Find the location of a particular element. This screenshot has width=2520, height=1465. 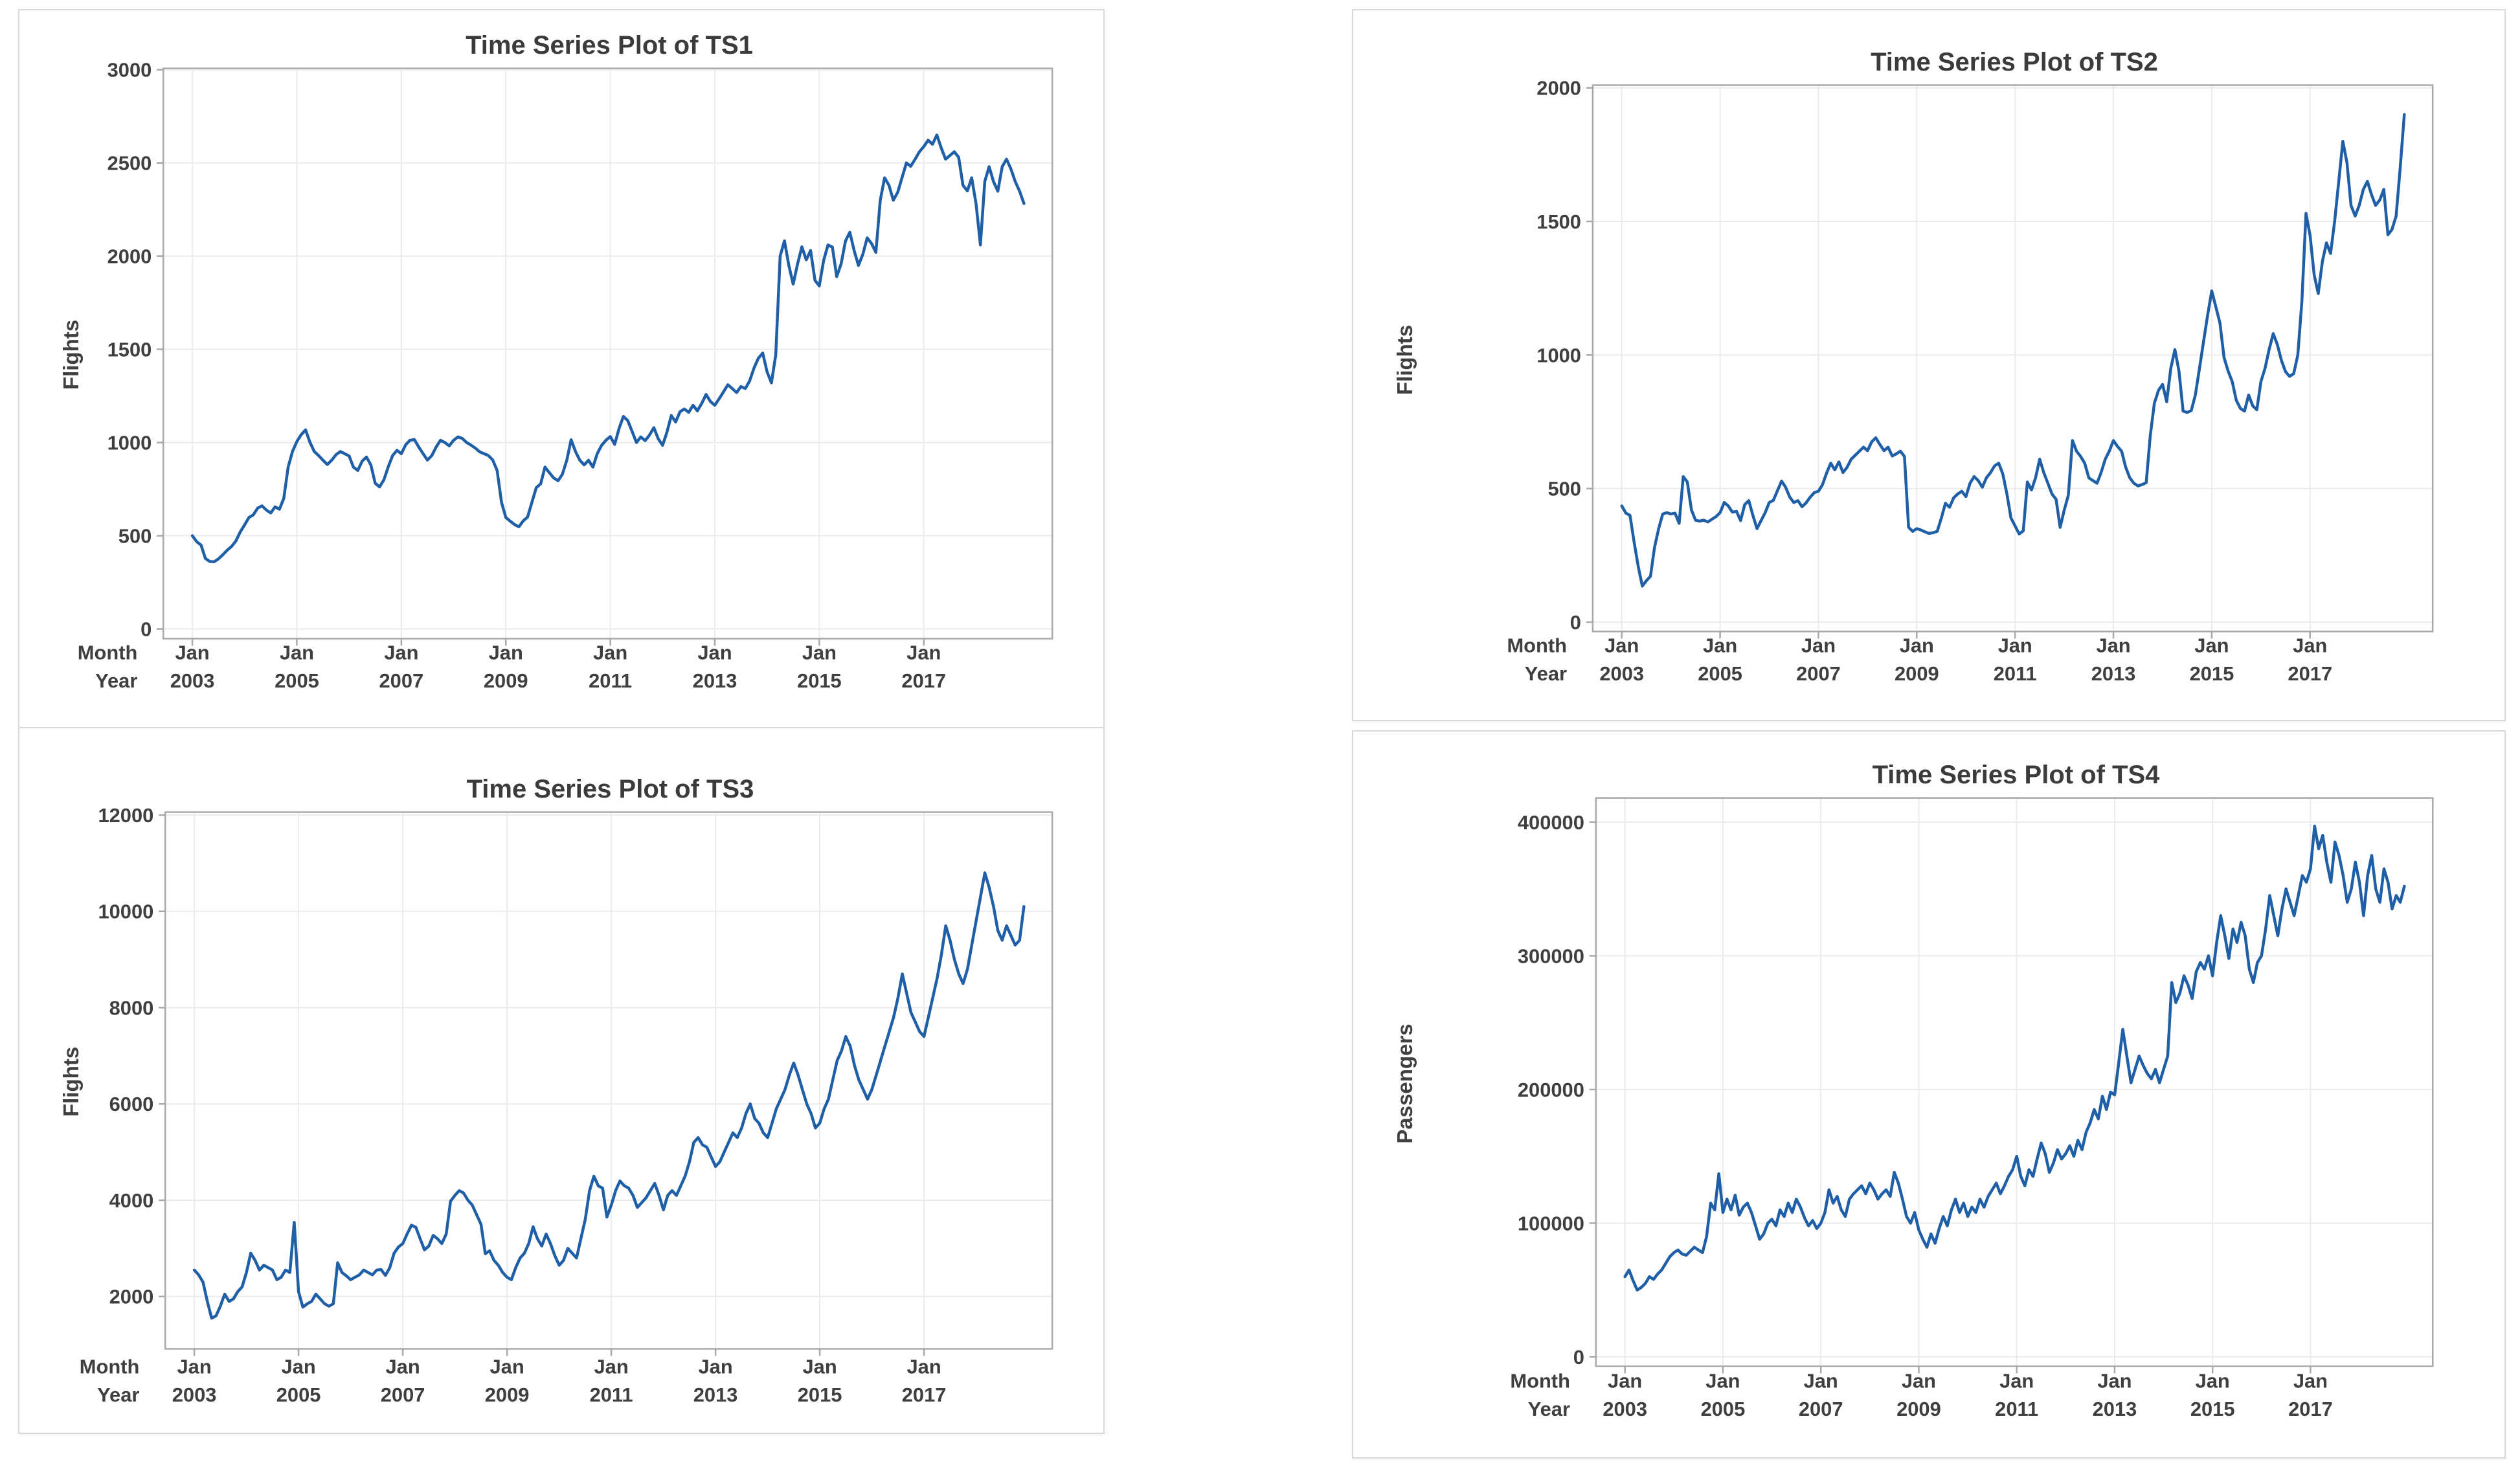

chart-title-ts4: Time Series Plot of TS4 is located at coordinates (2016, 775).